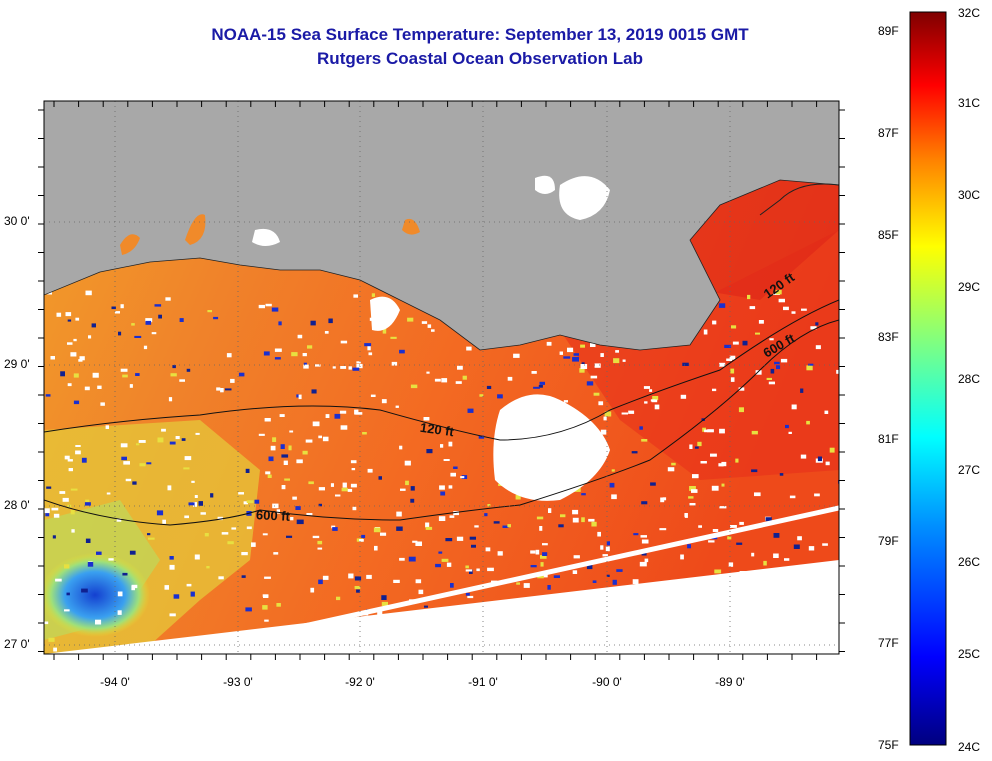  Describe the element at coordinates (502, 579) in the screenshot. I see `swath-gap` at that location.